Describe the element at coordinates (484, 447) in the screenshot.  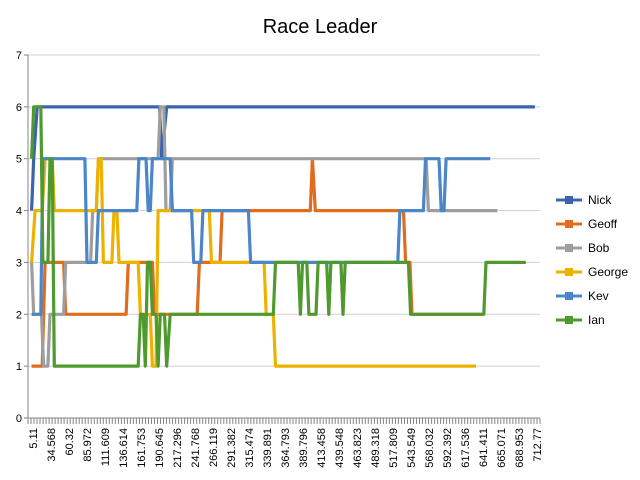
I see `x-tick-label: 641.411` at that location.